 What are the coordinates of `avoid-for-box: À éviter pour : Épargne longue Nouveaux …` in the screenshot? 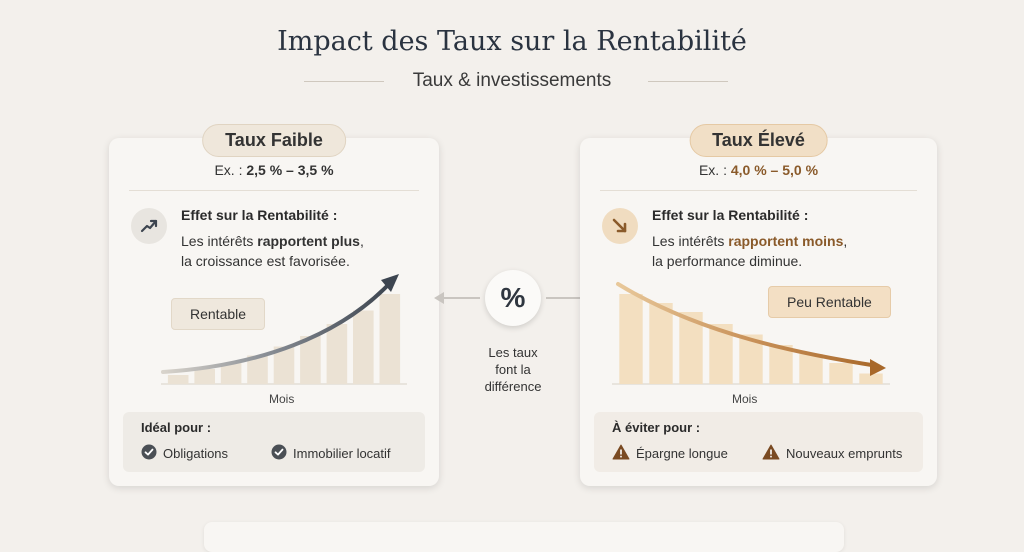 It's located at (758, 442).